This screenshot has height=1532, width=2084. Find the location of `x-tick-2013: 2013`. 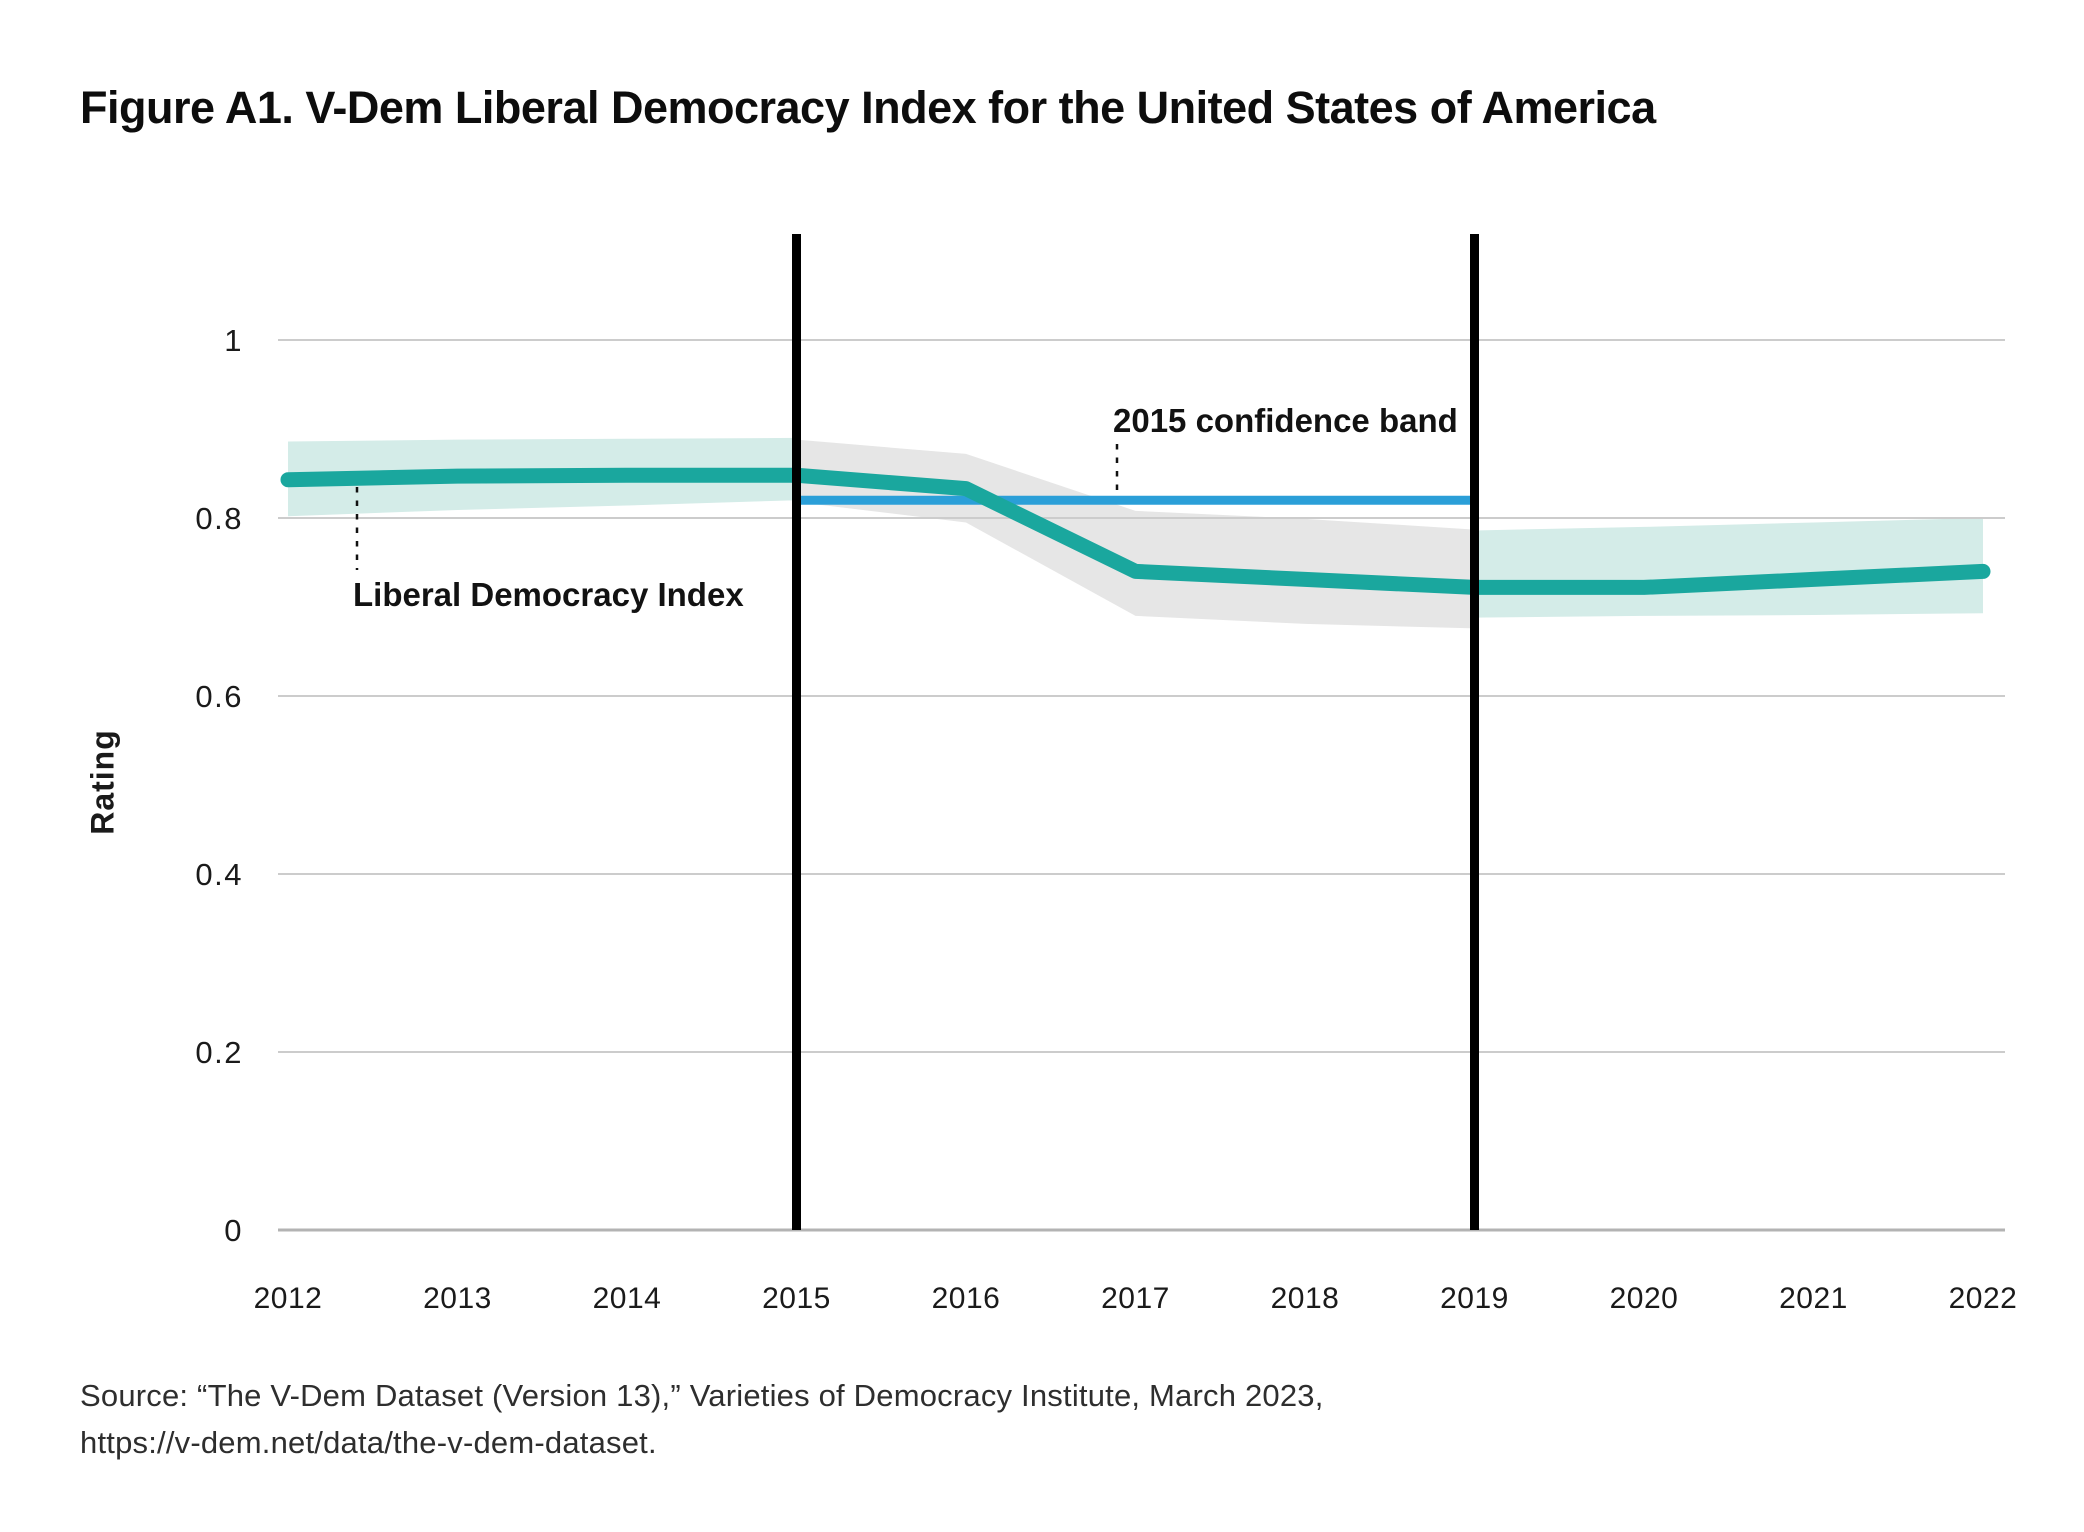

x-tick-2013: 2013 is located at coordinates (457, 1298).